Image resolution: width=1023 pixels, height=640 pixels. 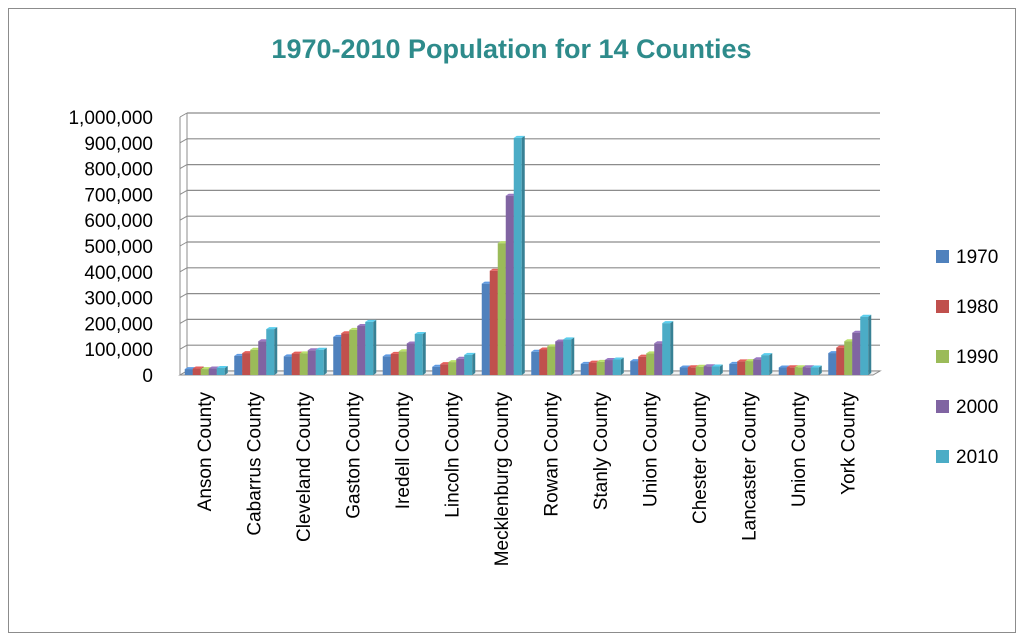 I want to click on y-tick-label: 200,000, so click(x=118, y=324).